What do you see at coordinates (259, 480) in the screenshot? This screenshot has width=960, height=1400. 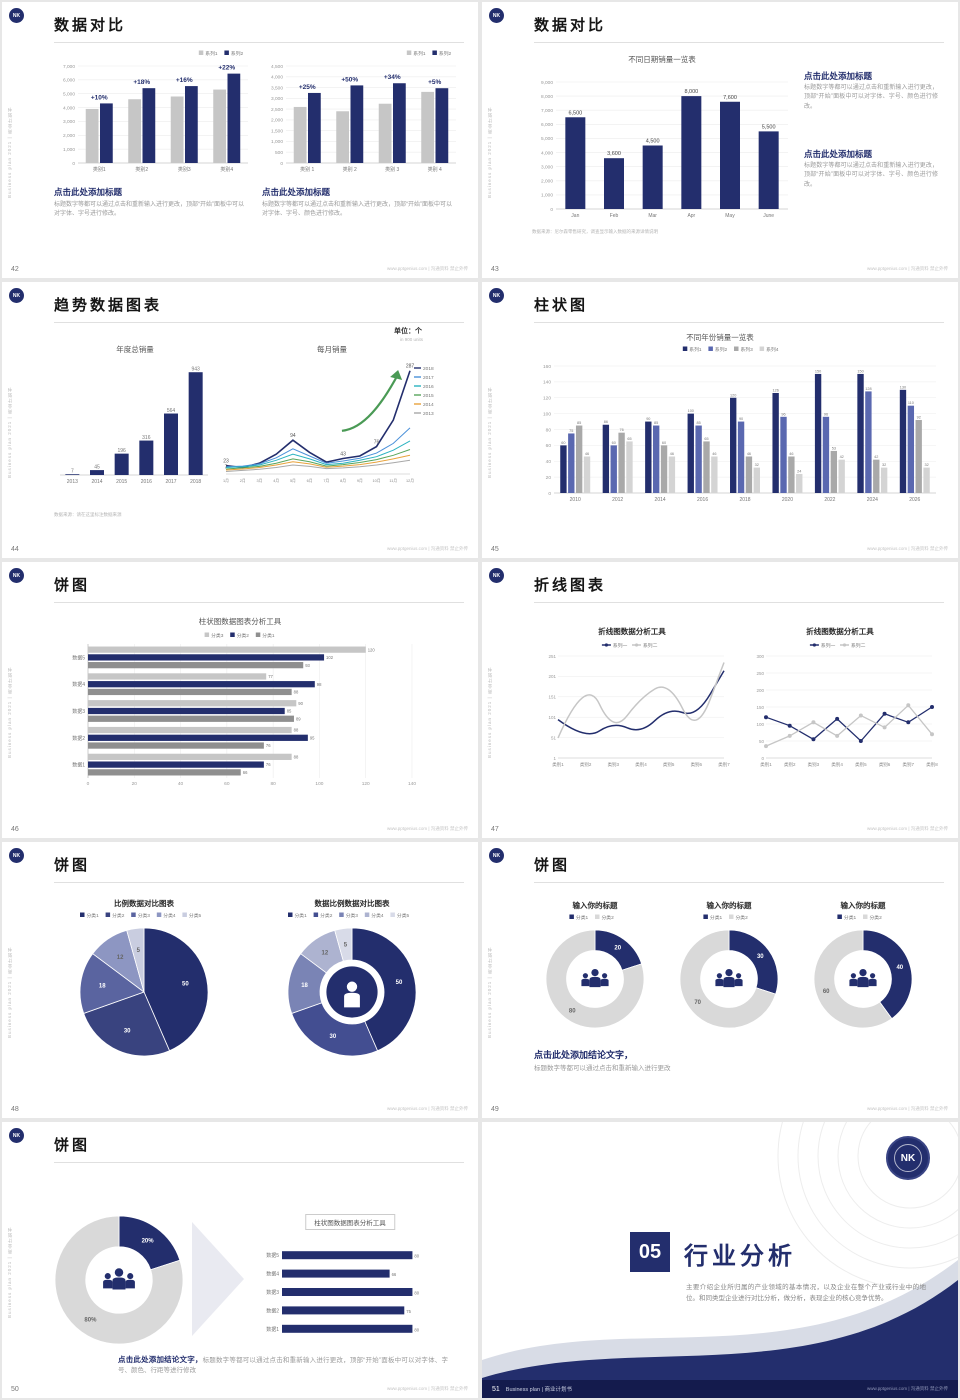 I see `svg-text: 3月` at bounding box center [259, 480].